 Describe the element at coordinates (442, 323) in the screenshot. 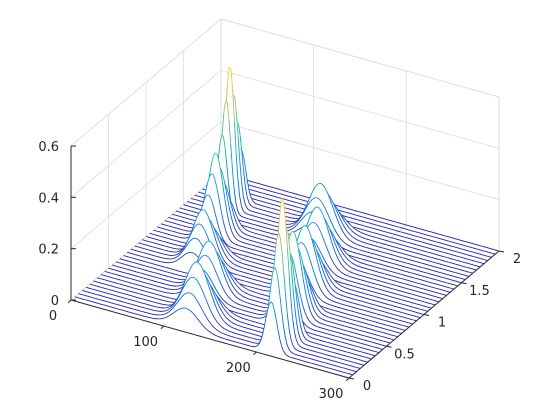

I see `y-tick-label: 1` at that location.